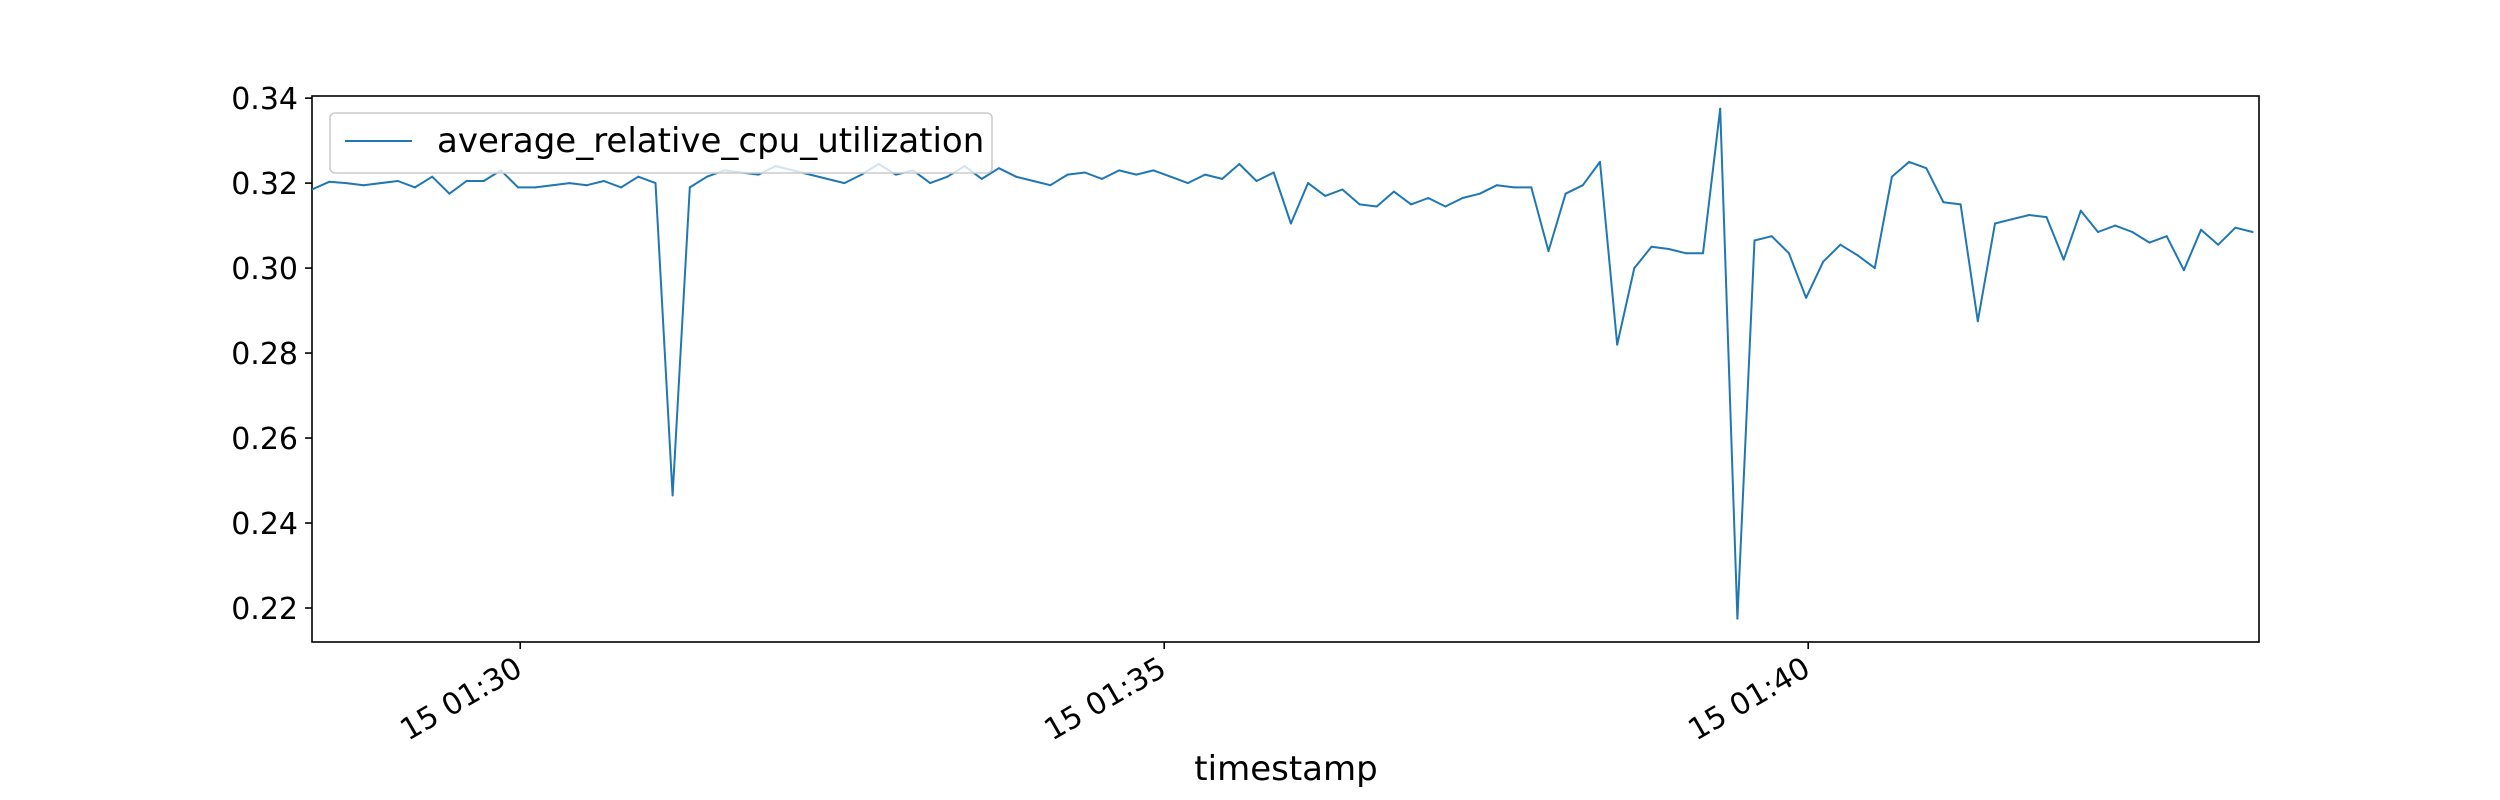 The height and width of the screenshot is (800, 2500). Describe the element at coordinates (264, 609) in the screenshot. I see `y-tick-label: 0.22` at that location.